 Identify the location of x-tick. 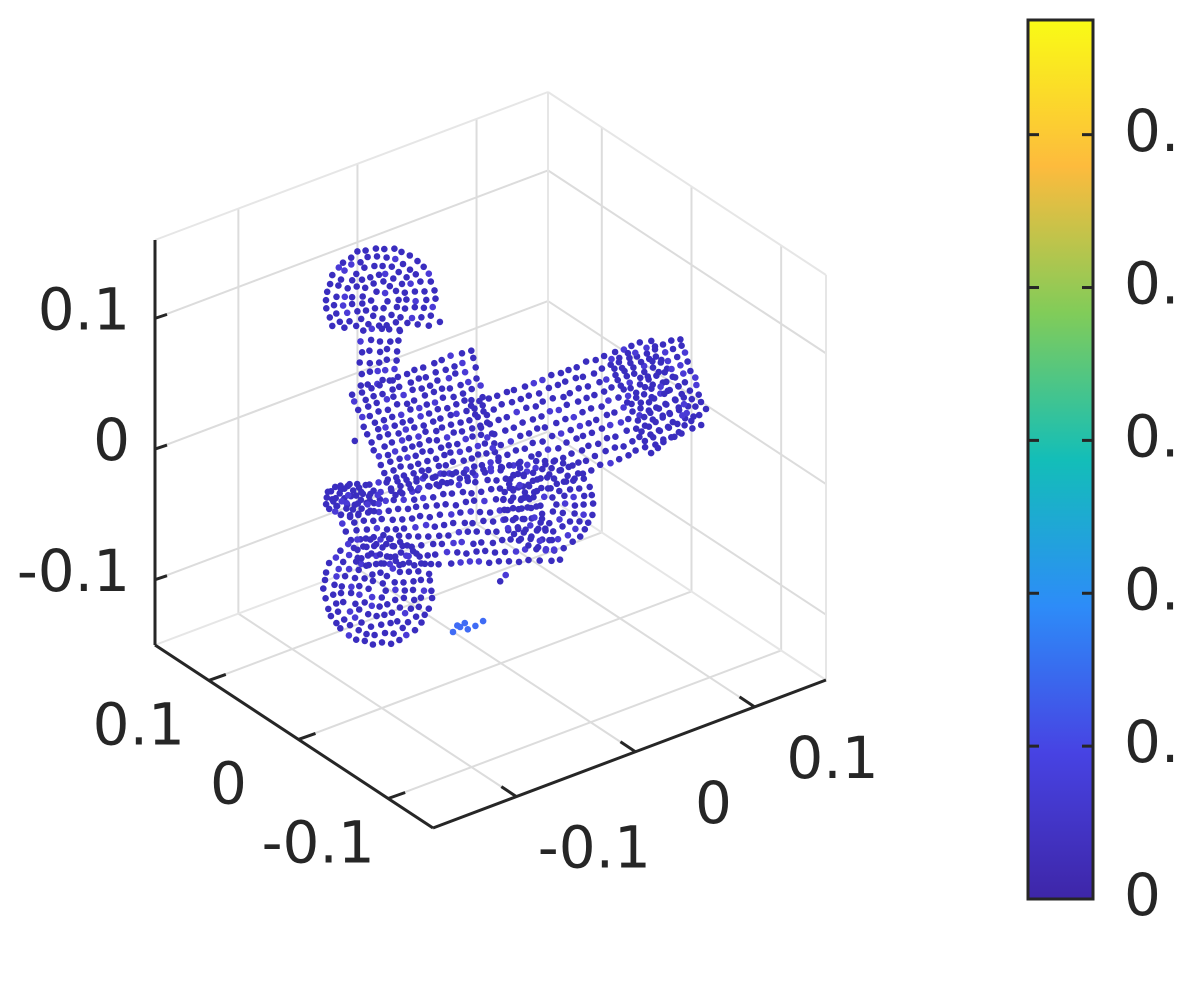
(217, 677).